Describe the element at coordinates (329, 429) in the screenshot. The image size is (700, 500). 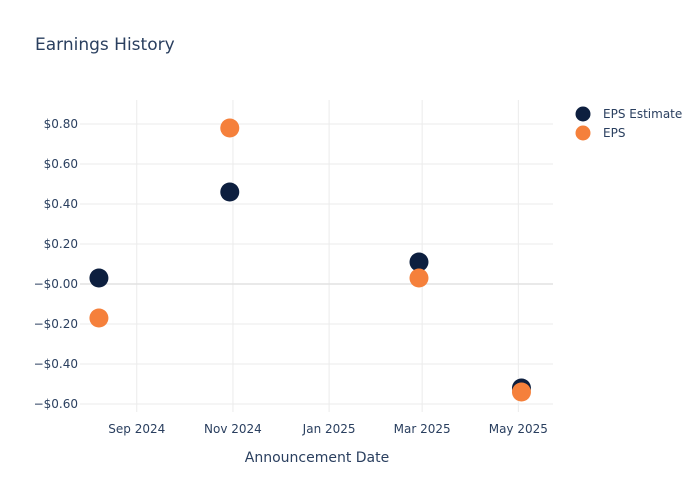
I see `x-tick-label: Jan 2025` at that location.